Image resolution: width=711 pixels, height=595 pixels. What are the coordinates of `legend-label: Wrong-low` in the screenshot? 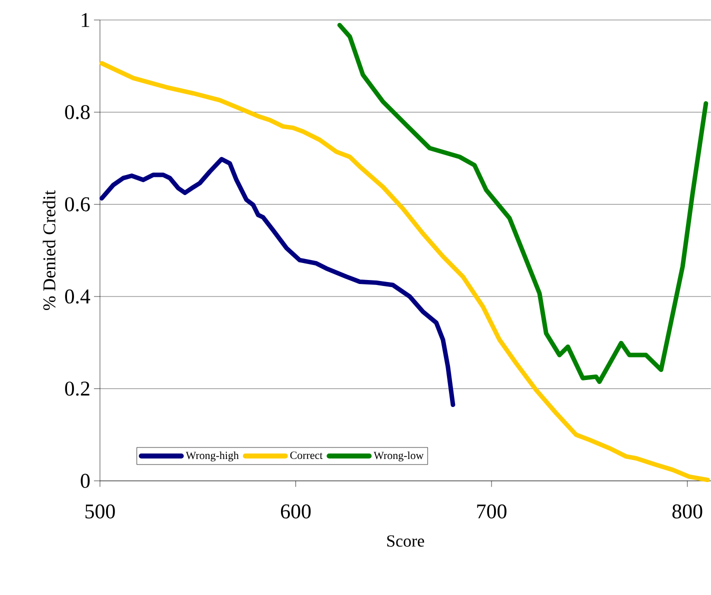 It's located at (399, 457).